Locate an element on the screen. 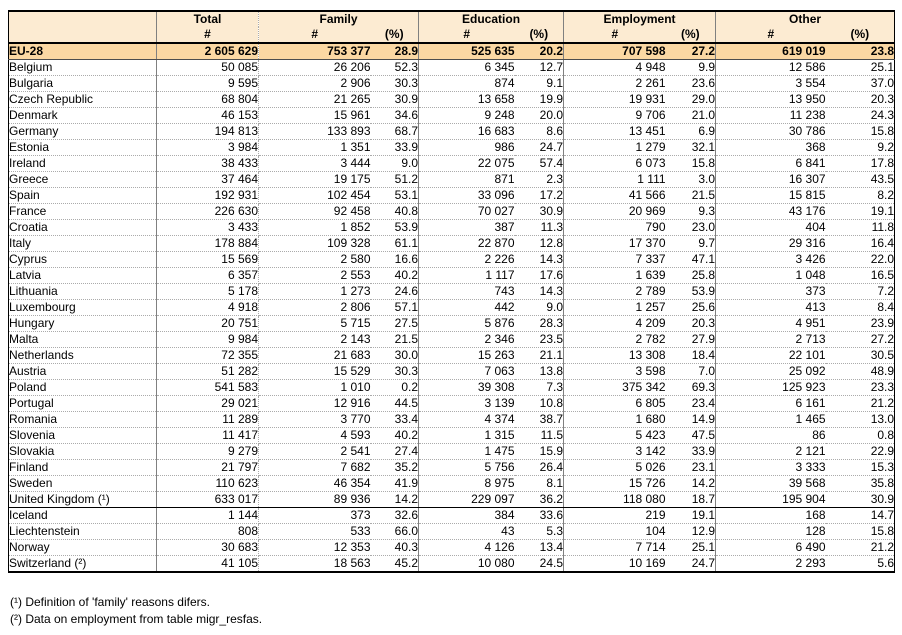  cell-value: 23.5 is located at coordinates (539, 339).